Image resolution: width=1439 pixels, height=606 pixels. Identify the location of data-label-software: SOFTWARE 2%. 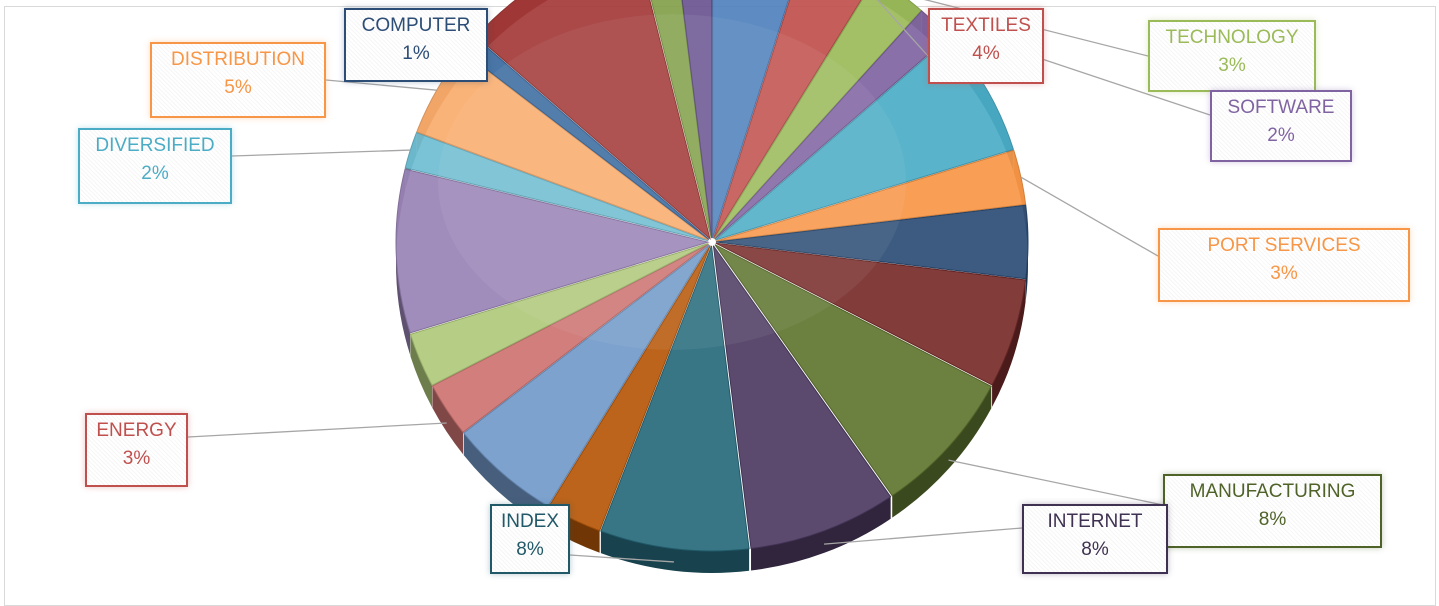
(1281, 126).